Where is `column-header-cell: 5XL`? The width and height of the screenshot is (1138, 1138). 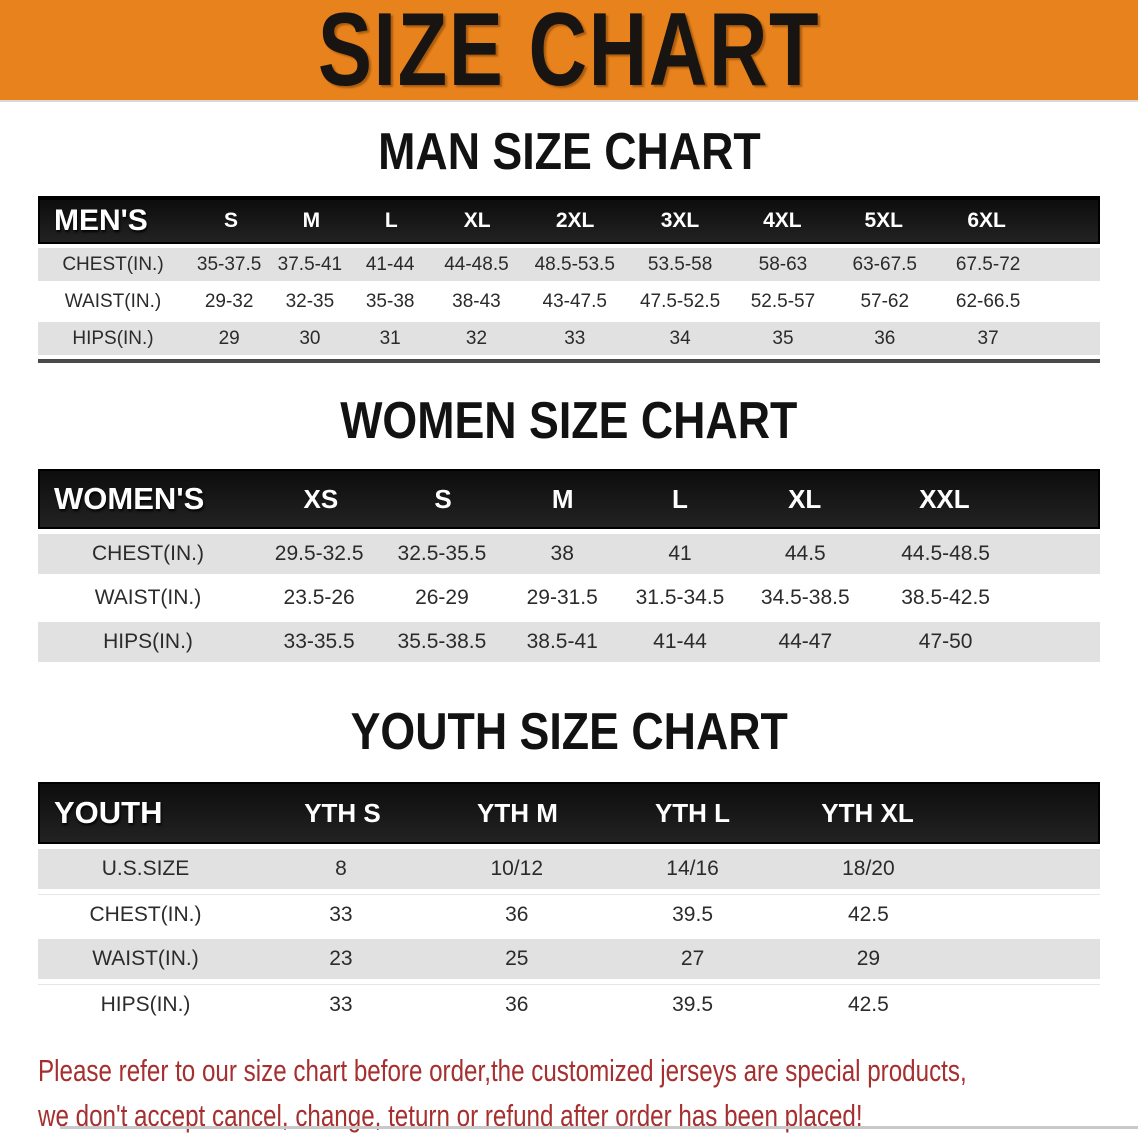
column-header-cell: 5XL is located at coordinates (883, 220).